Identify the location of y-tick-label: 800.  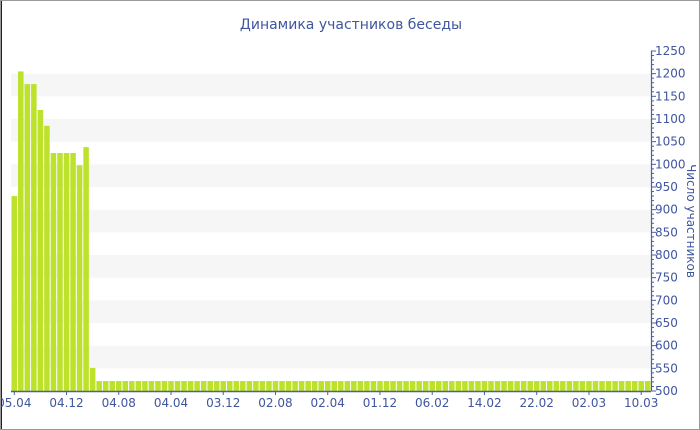
(666, 255).